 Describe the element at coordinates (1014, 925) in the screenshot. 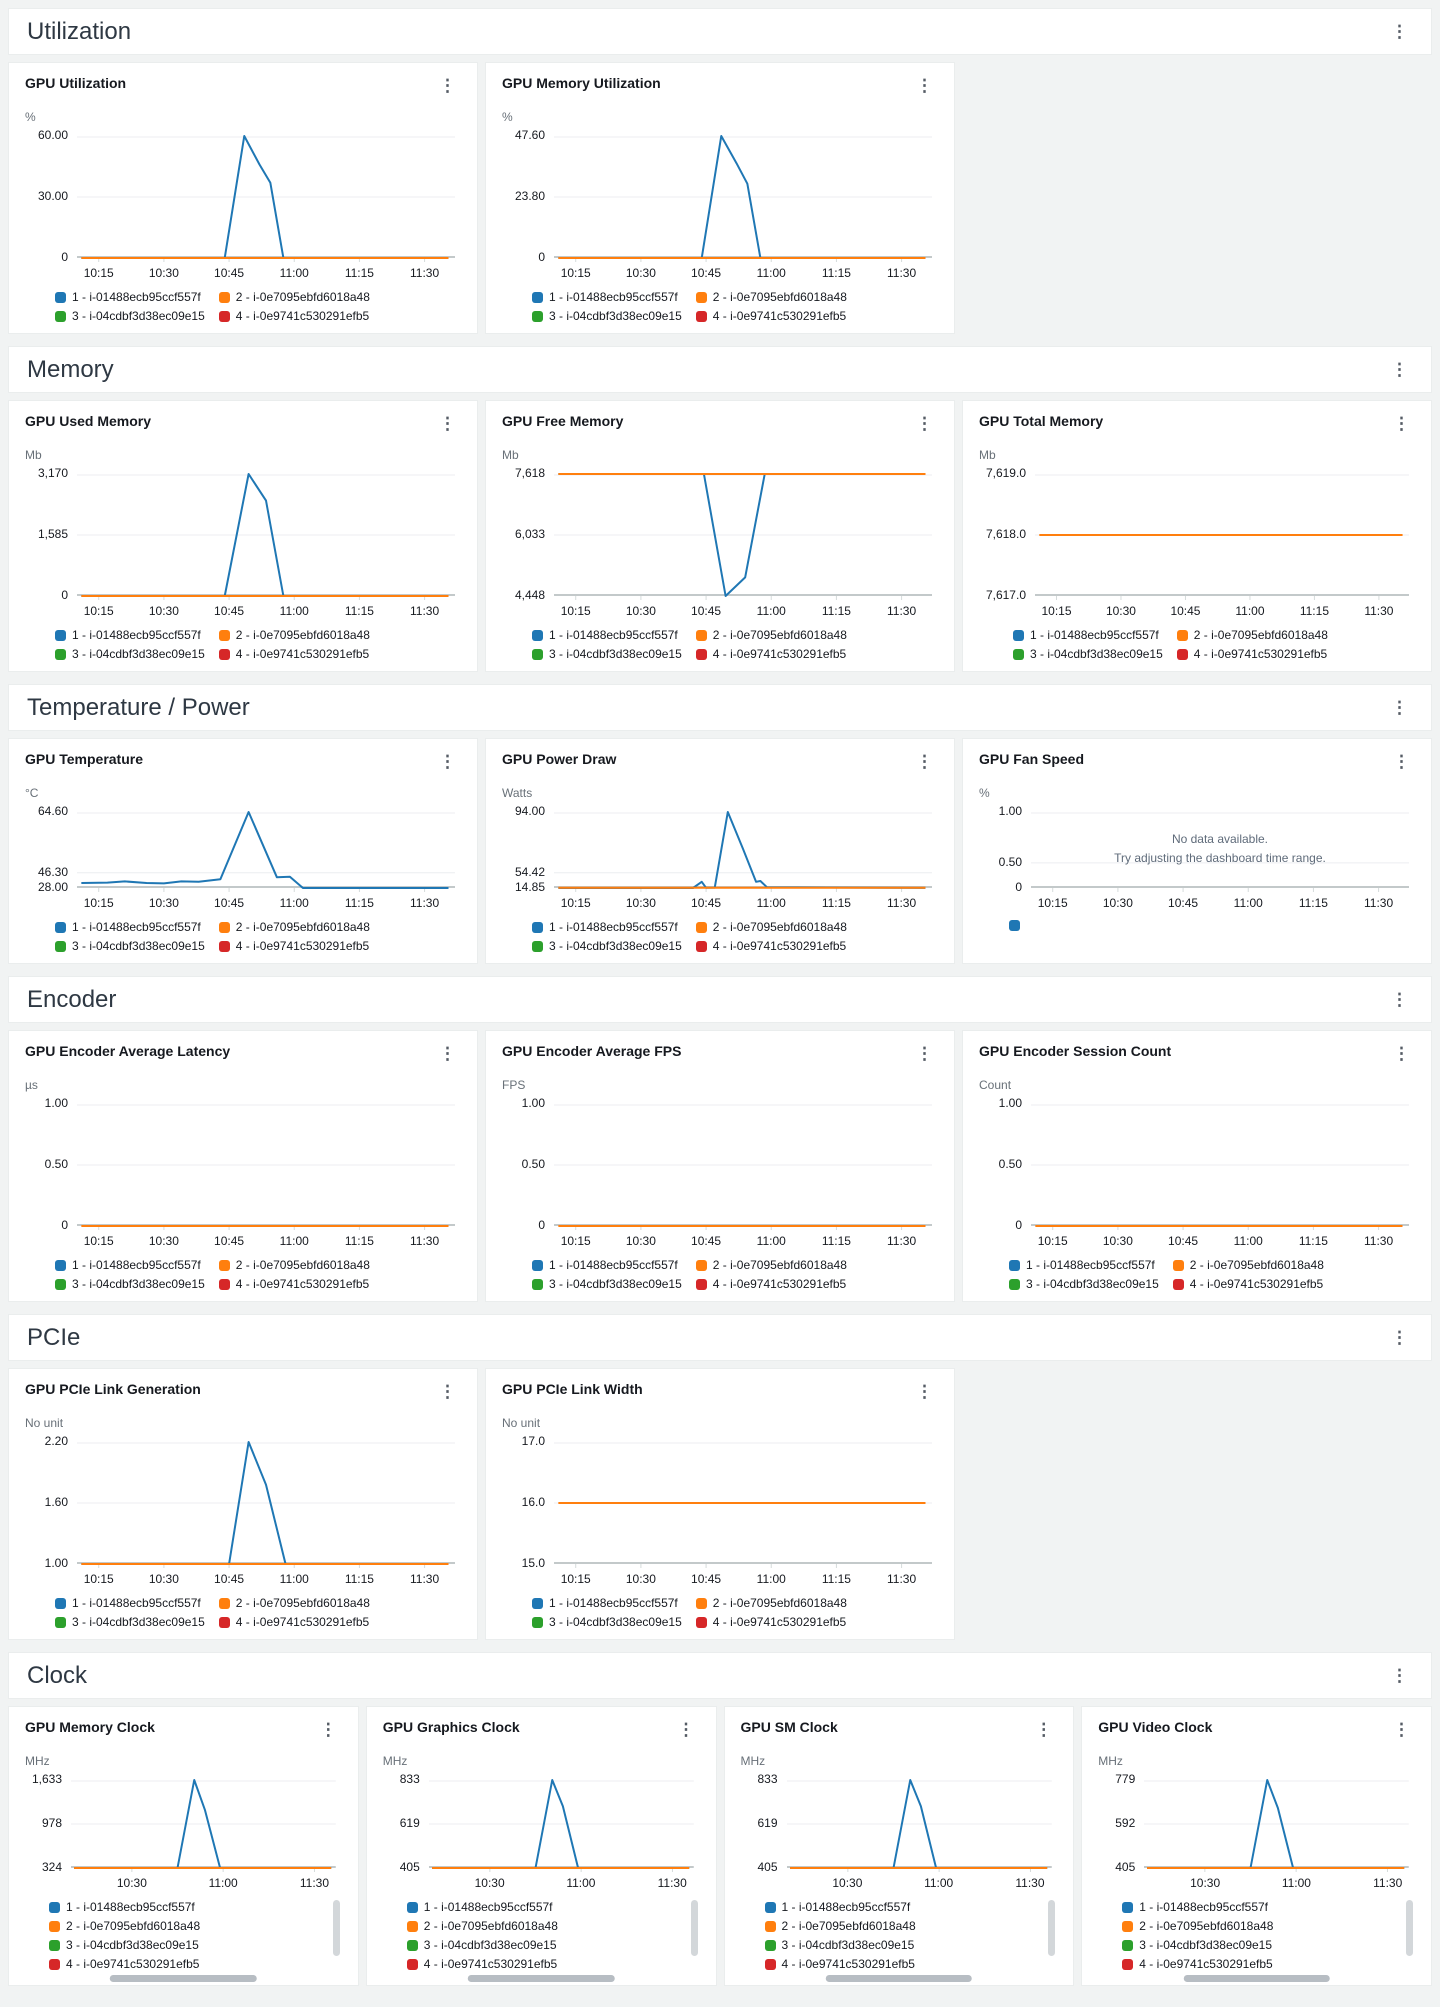

I see `legend-item` at that location.